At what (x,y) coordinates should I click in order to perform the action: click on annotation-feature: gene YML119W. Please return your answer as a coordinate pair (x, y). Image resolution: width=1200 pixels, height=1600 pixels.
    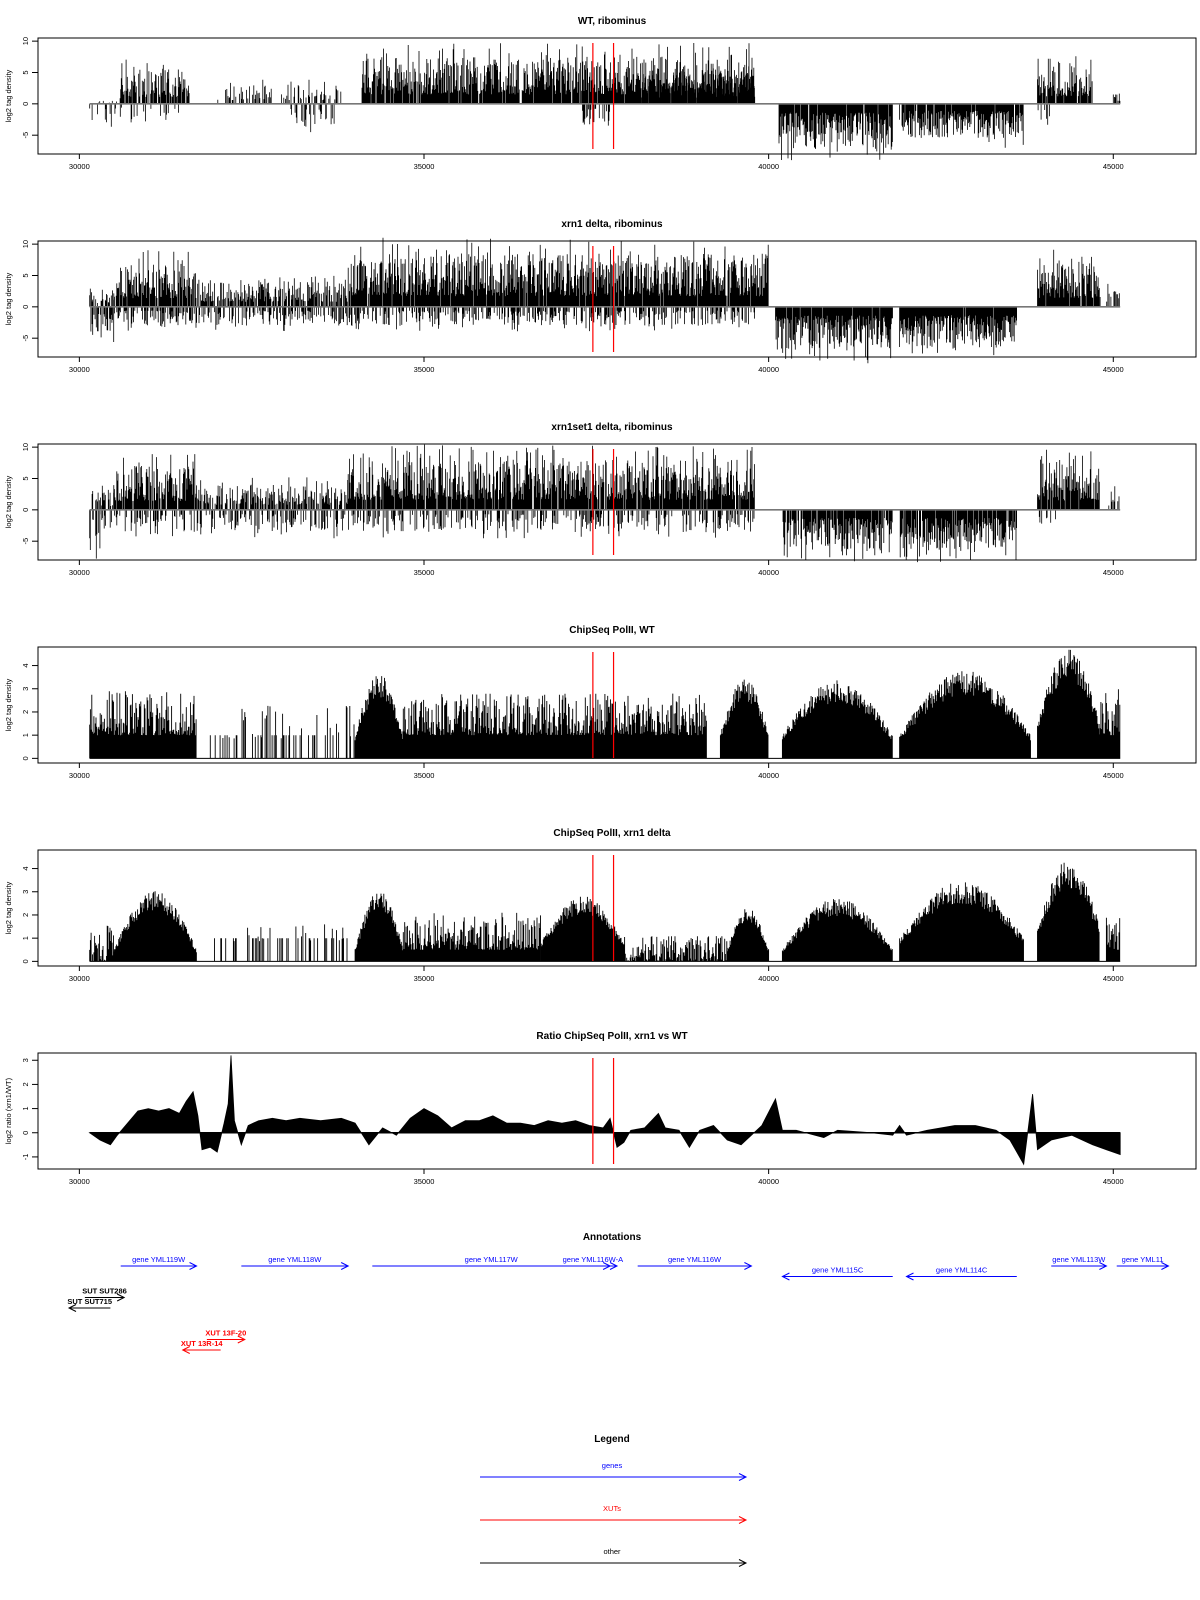
    Looking at the image, I should click on (159, 1262).